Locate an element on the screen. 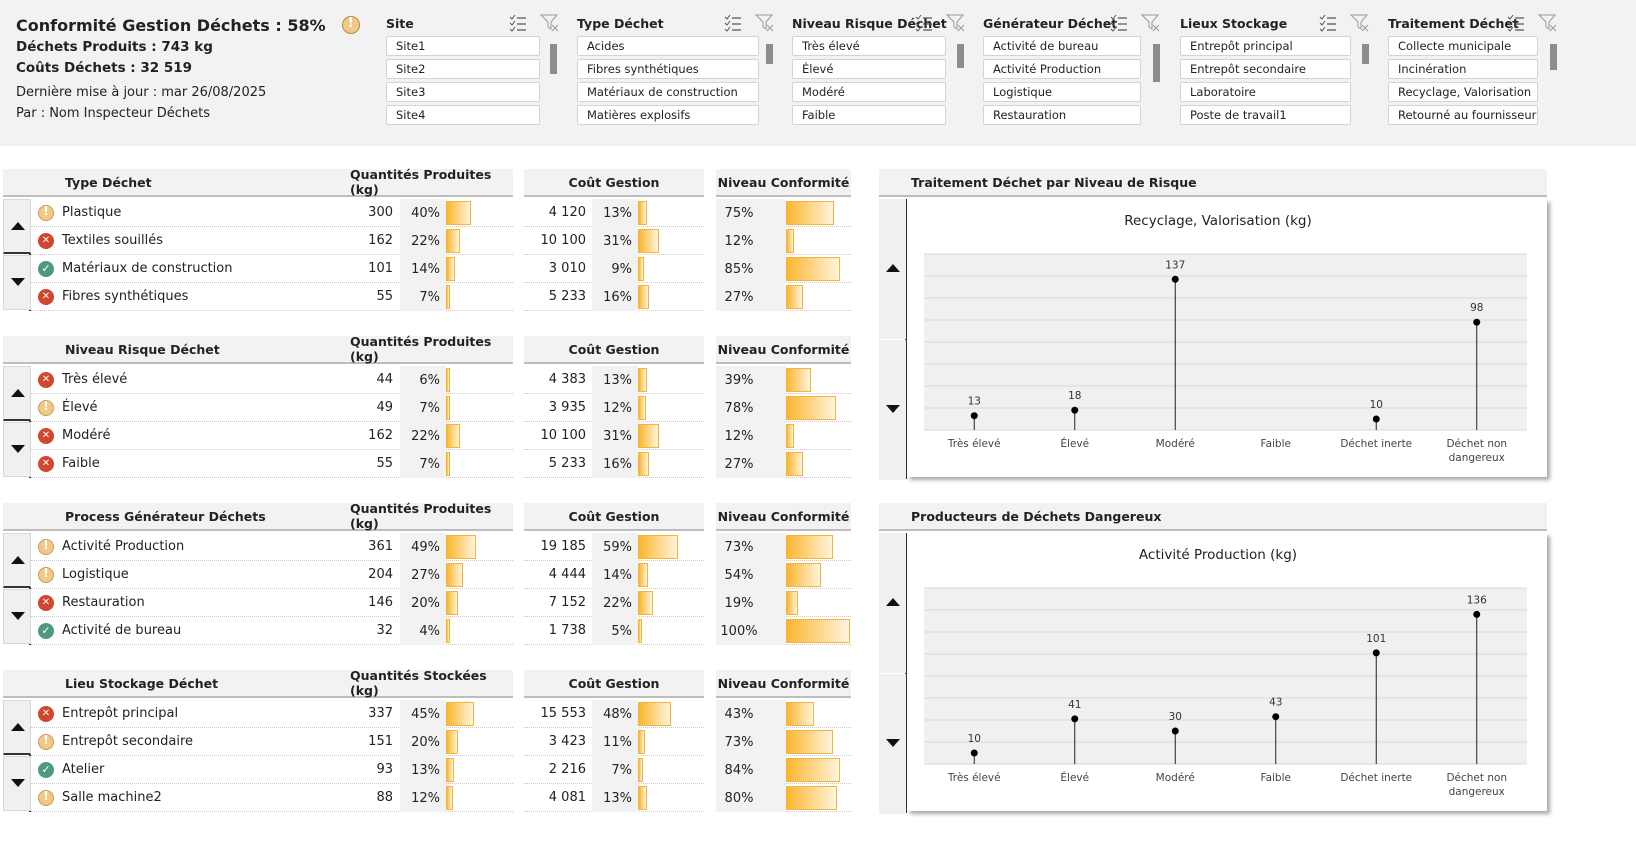  table-row: Élevé 49 7% is located at coordinates (272, 408).